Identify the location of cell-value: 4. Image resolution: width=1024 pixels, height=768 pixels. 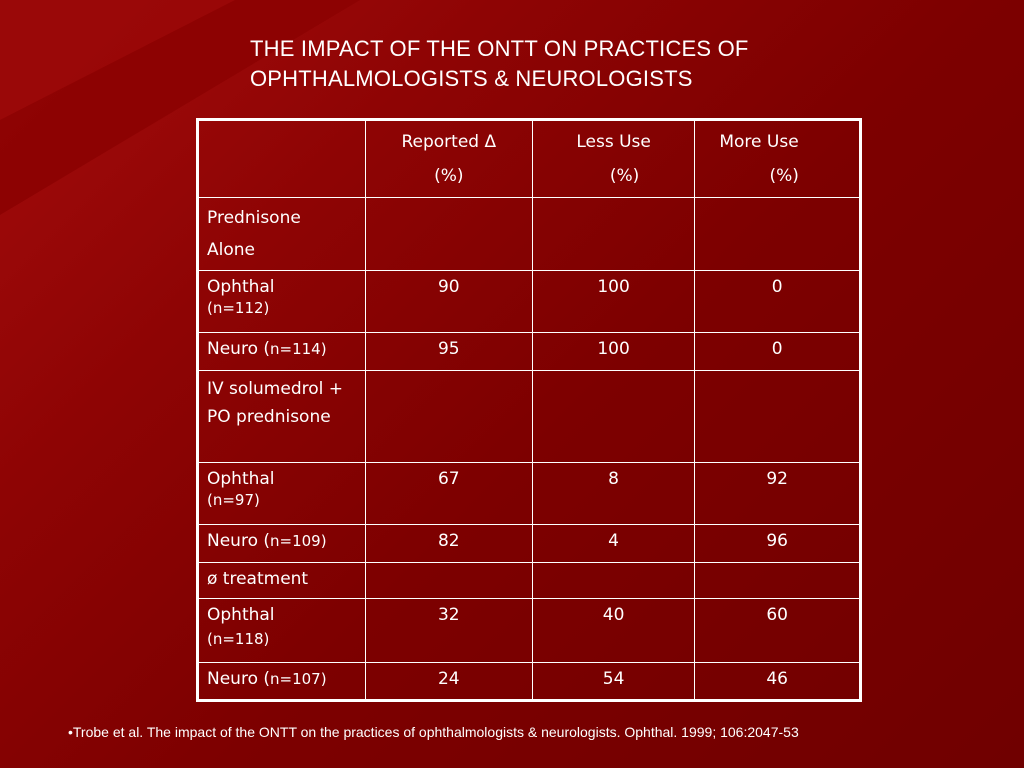
(613, 543).